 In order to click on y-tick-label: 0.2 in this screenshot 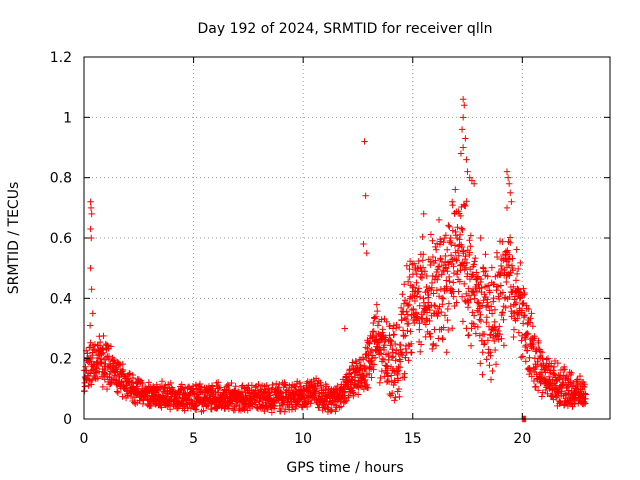, I will do `click(61, 360)`.